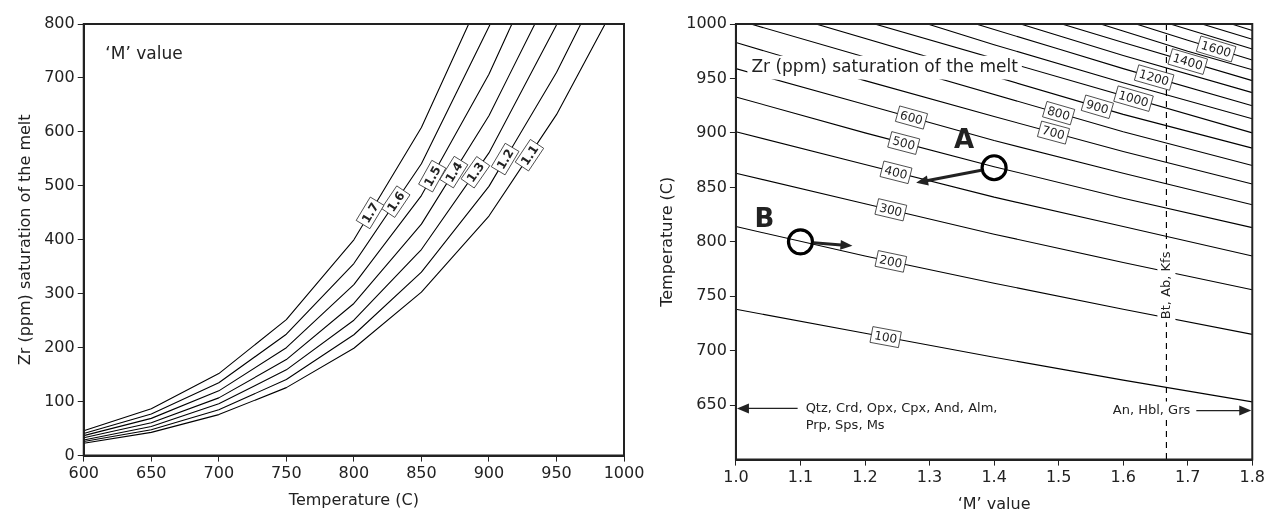 This screenshot has width=1276, height=526. Describe the element at coordinates (994, 503) in the screenshot. I see `x-axis-title: ‘M’ value` at that location.